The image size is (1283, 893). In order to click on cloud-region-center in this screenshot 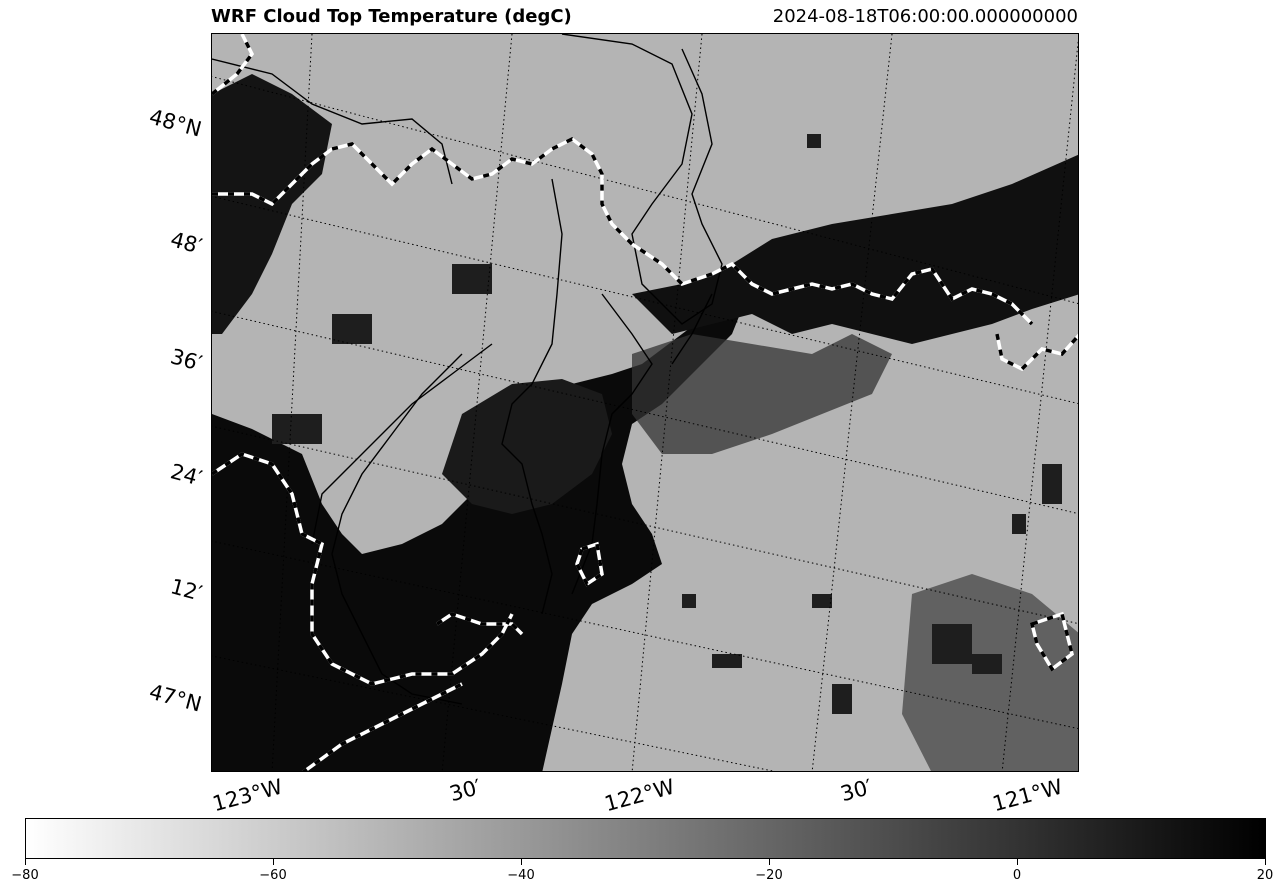, I will do `click(527, 446)`.